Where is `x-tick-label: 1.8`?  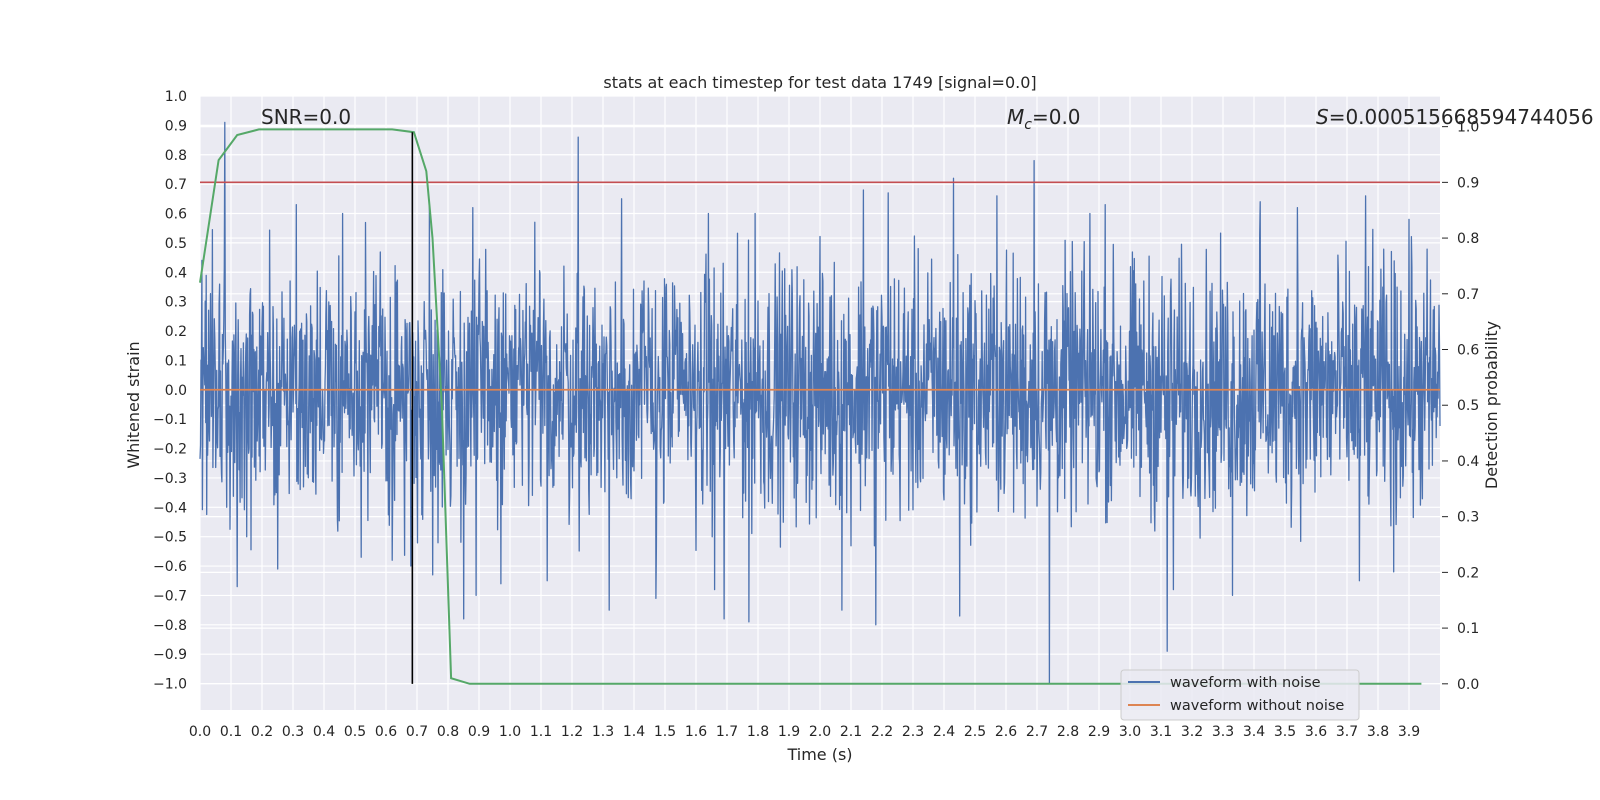
x-tick-label: 1.8 is located at coordinates (758, 732).